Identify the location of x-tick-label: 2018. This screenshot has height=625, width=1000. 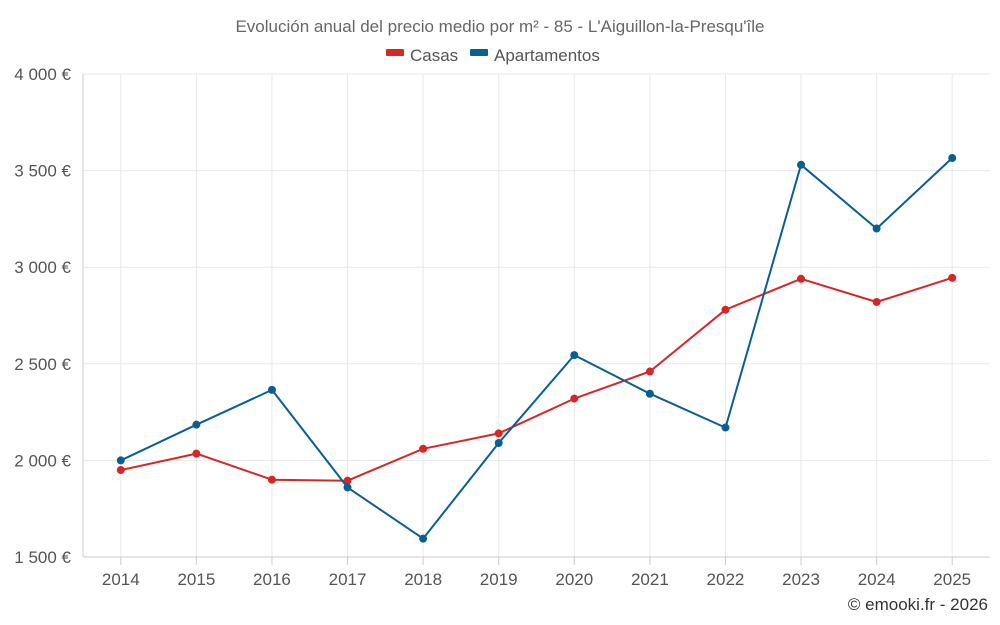
(423, 579).